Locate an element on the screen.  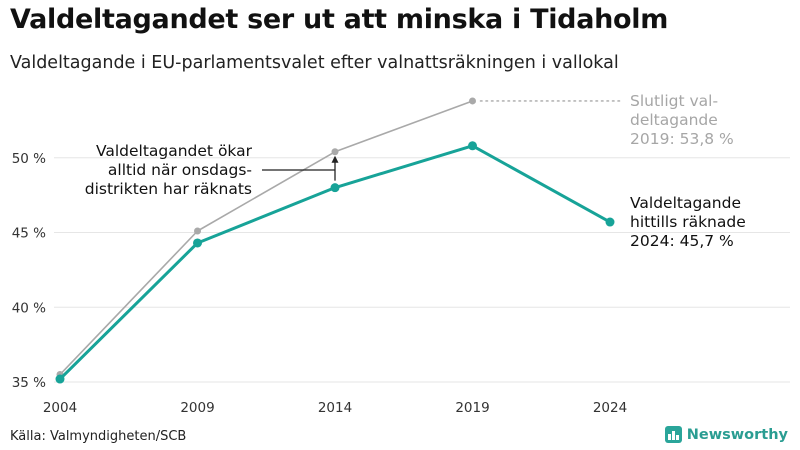
x-tick-label: 2019 is located at coordinates (472, 408).